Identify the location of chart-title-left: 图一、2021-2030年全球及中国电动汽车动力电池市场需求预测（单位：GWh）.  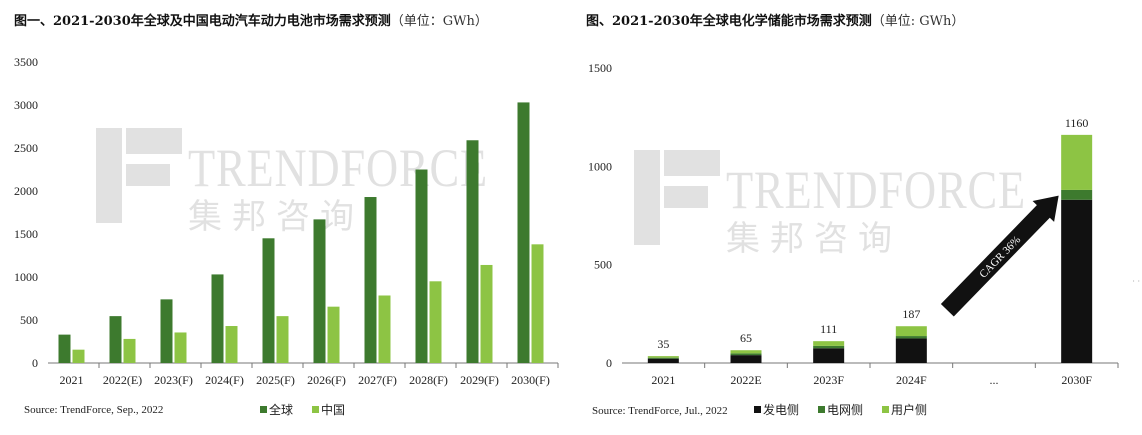
(251, 21).